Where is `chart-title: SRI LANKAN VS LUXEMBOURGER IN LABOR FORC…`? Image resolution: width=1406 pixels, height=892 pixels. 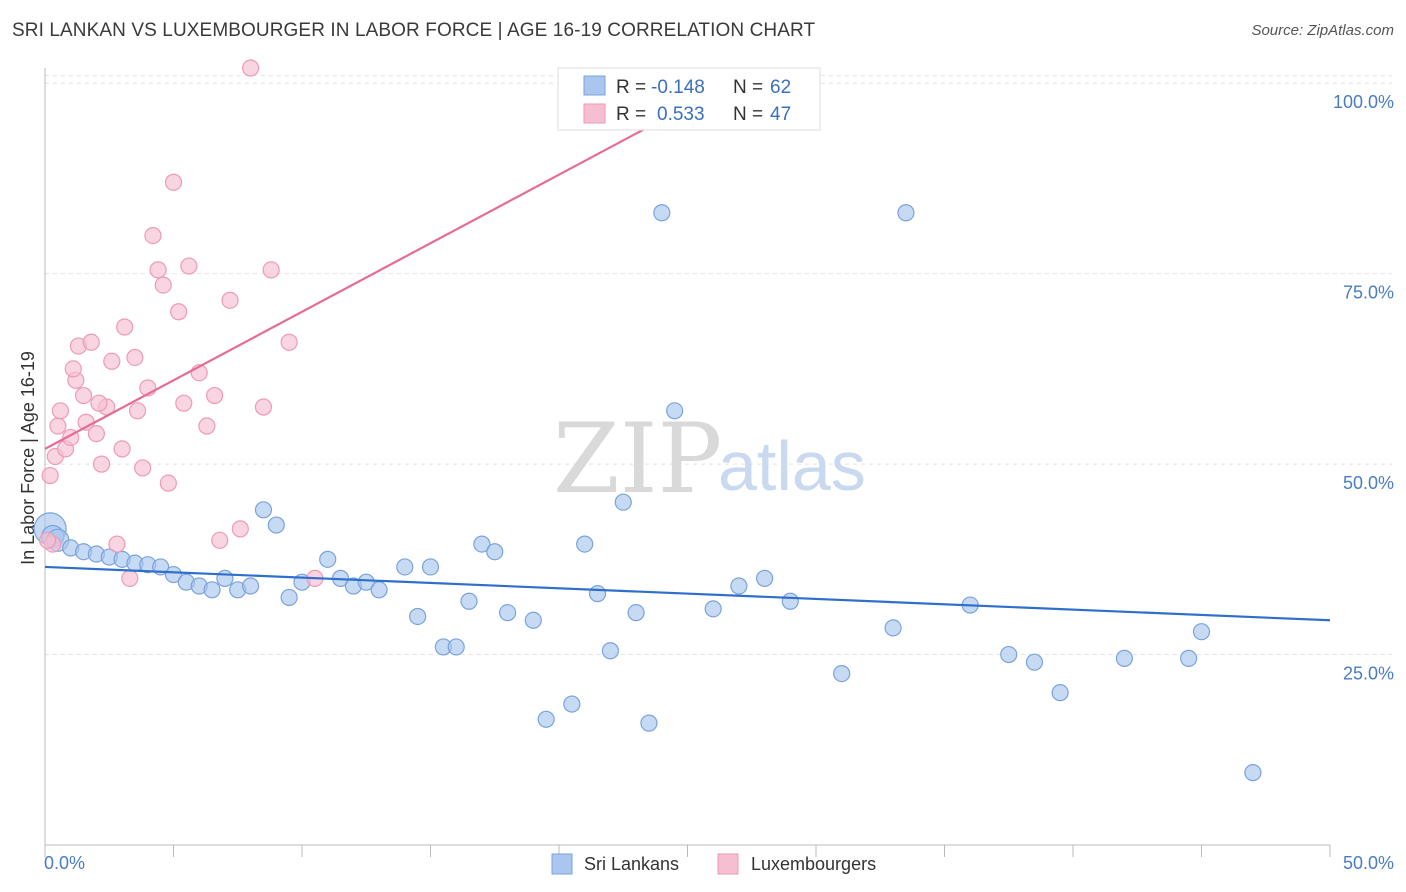 chart-title: SRI LANKAN VS LUXEMBOURGER IN LABOR FORC… is located at coordinates (414, 30).